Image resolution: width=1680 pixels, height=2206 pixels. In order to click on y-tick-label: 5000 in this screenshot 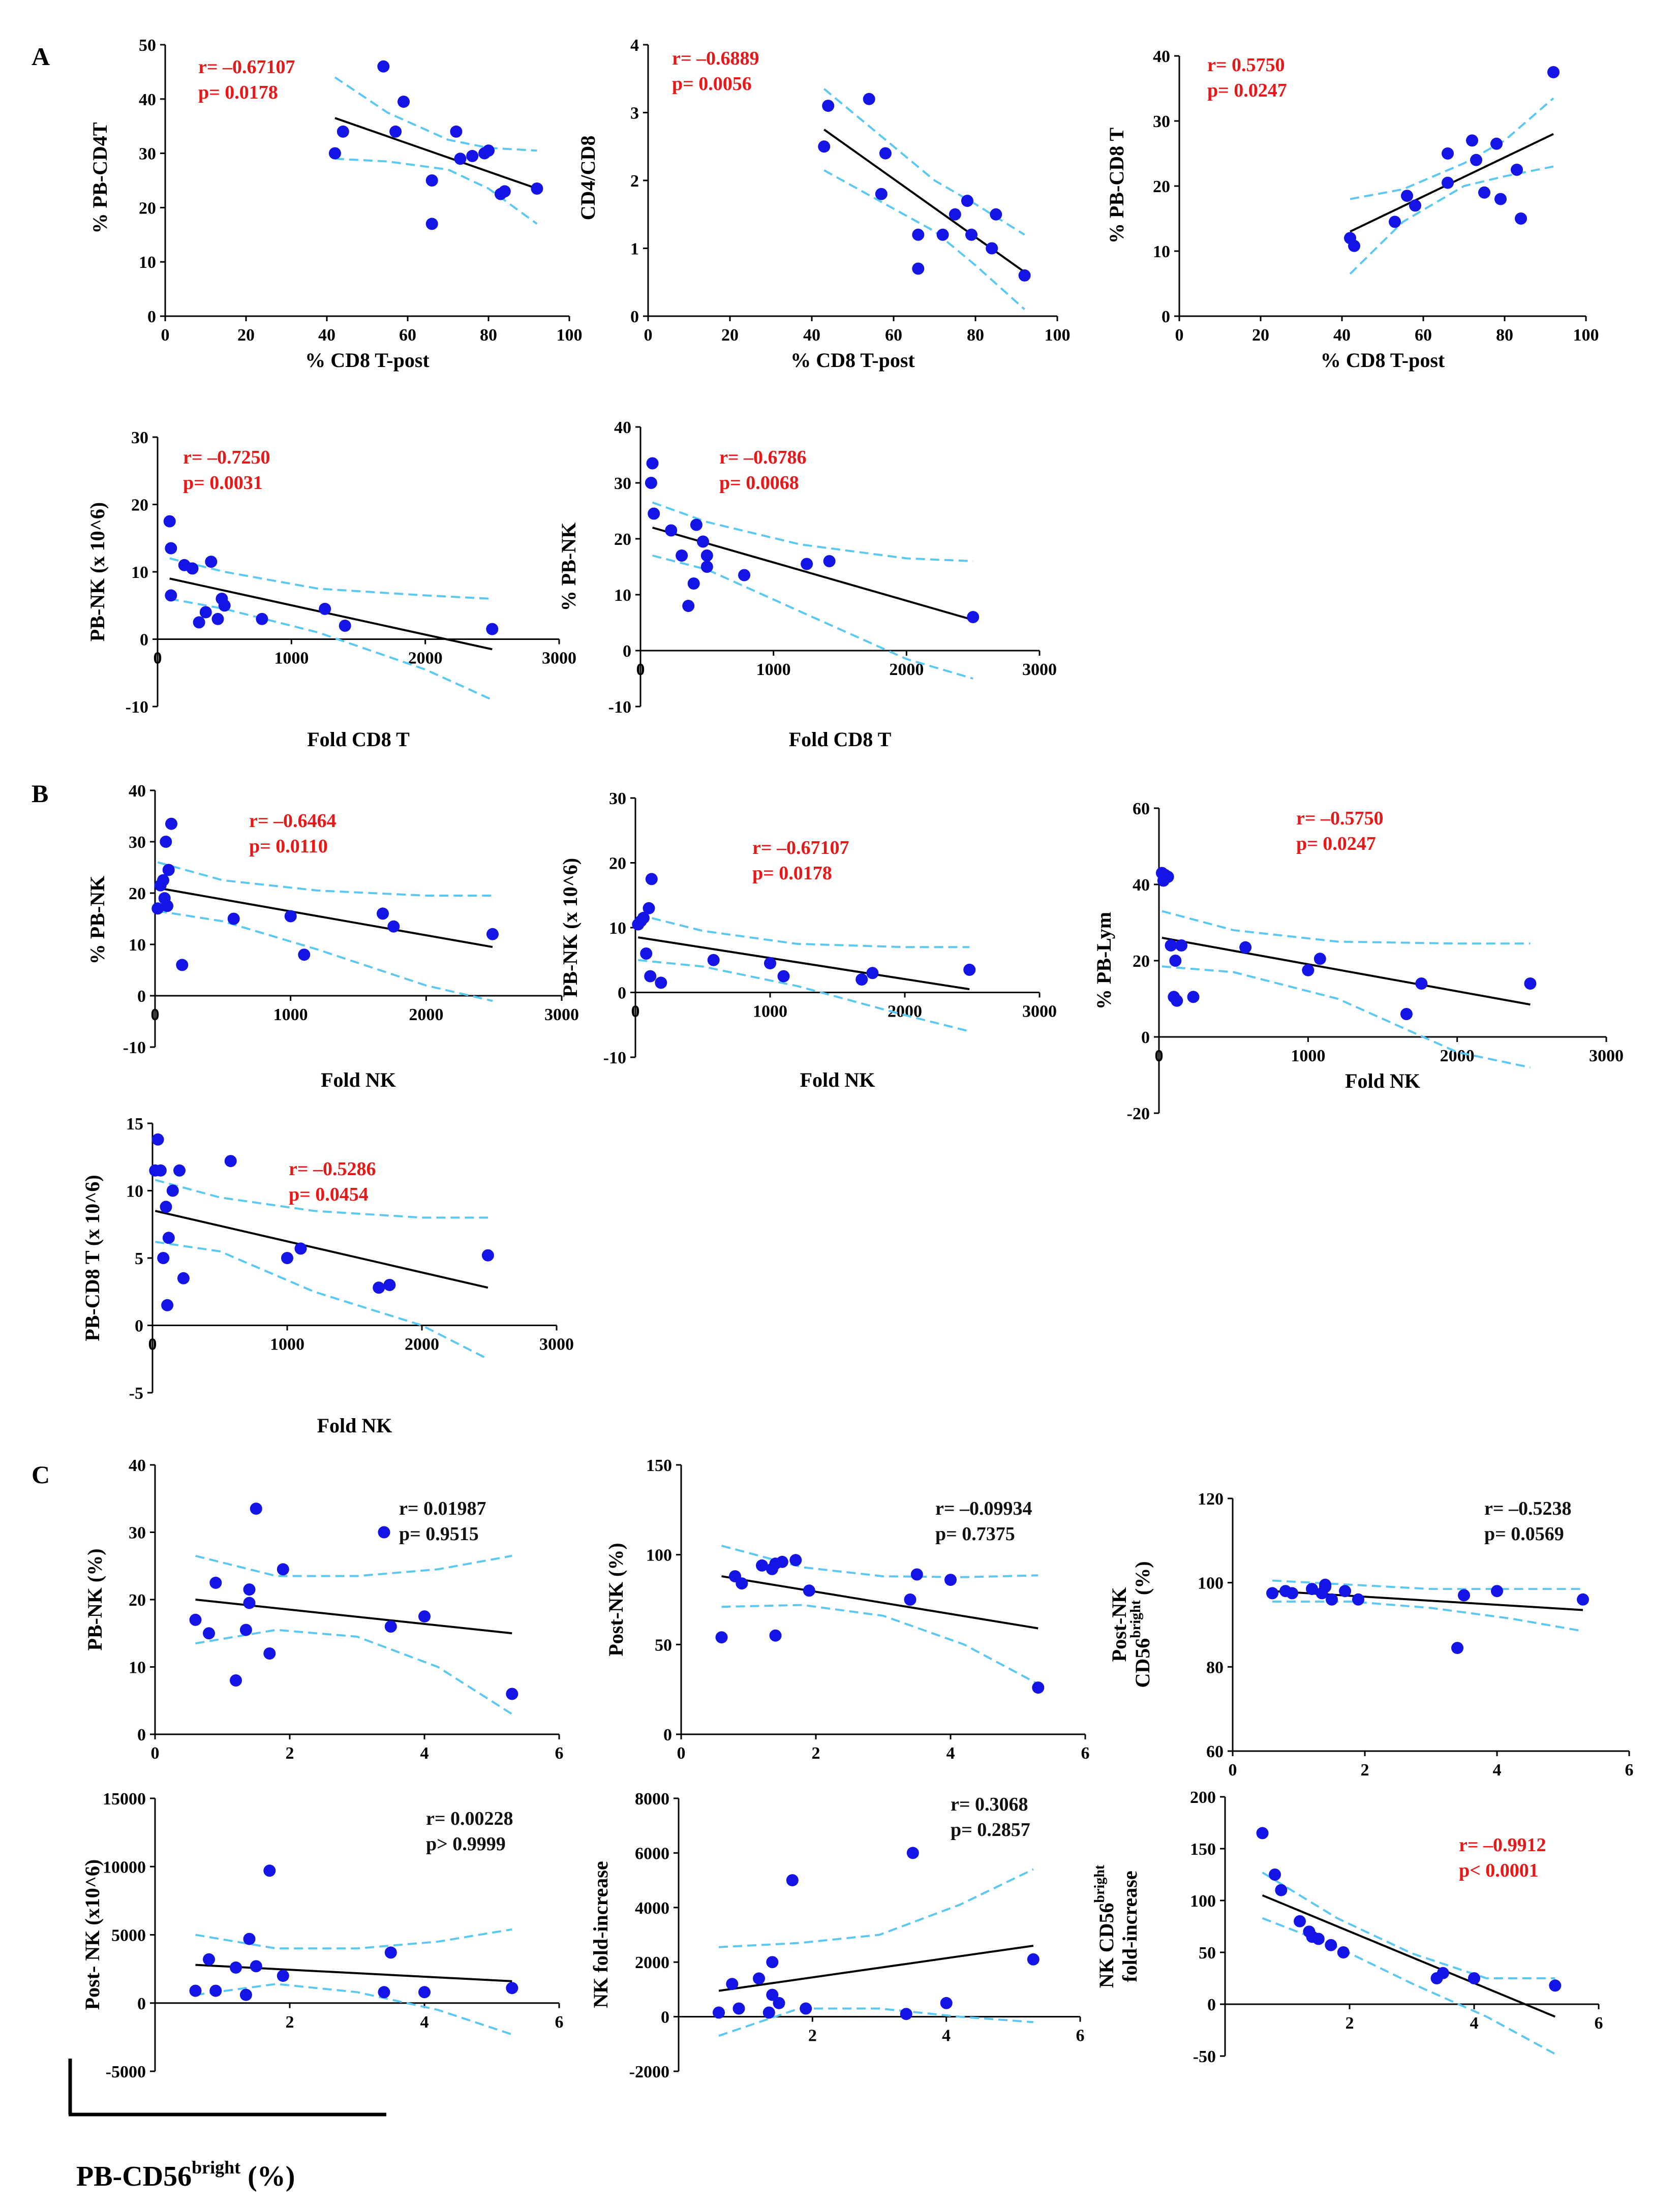, I will do `click(128, 1936)`.